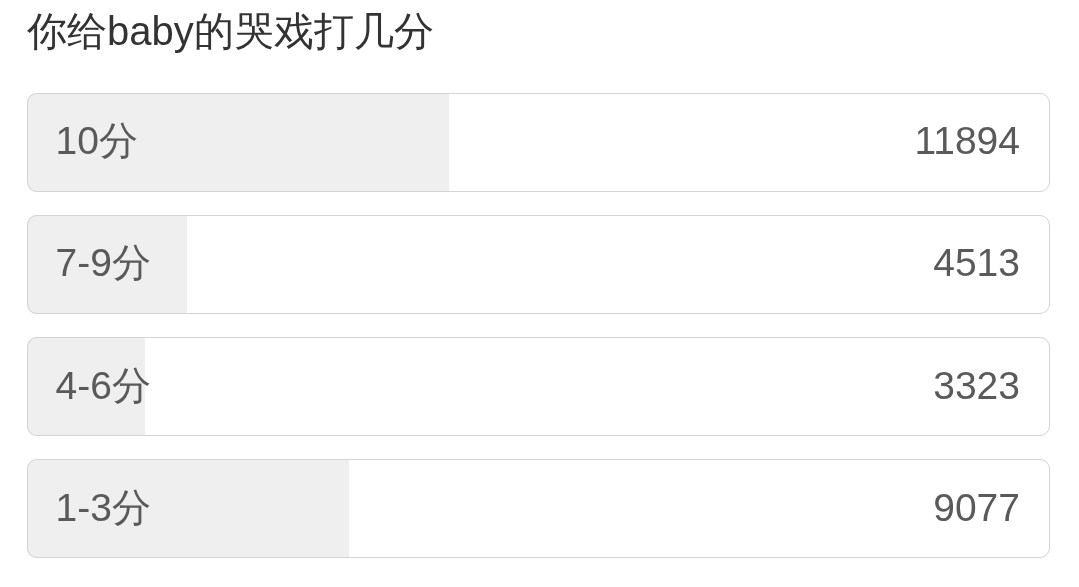  I want to click on y-tick-label: 1-3分, so click(103, 507).